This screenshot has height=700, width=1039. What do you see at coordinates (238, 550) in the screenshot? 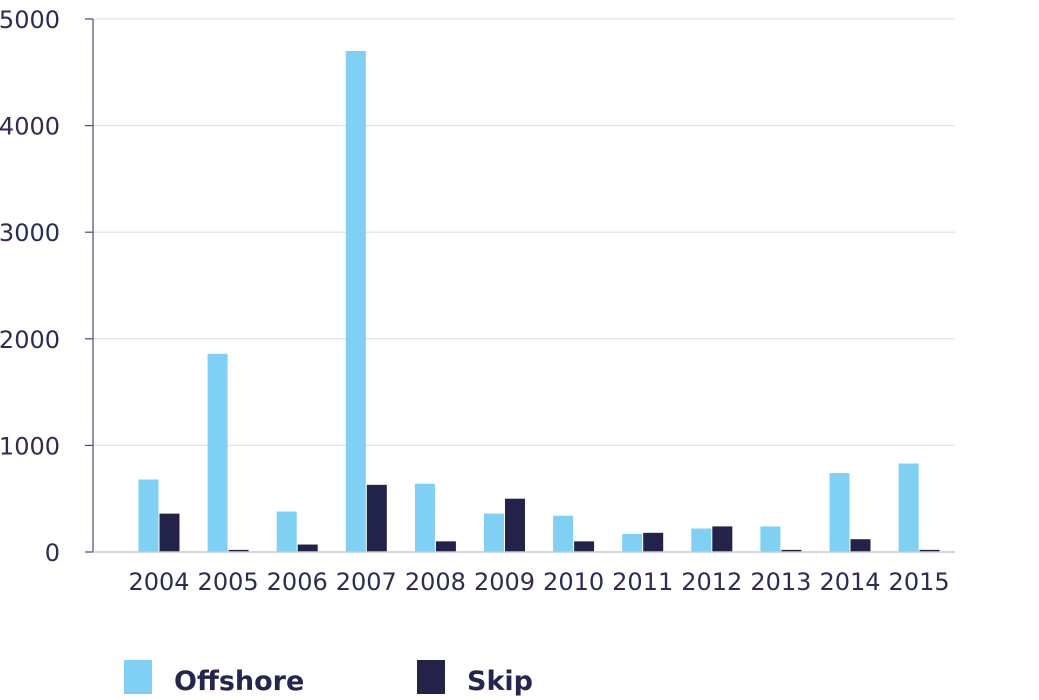
I see `bar-skip-2005` at bounding box center [238, 550].